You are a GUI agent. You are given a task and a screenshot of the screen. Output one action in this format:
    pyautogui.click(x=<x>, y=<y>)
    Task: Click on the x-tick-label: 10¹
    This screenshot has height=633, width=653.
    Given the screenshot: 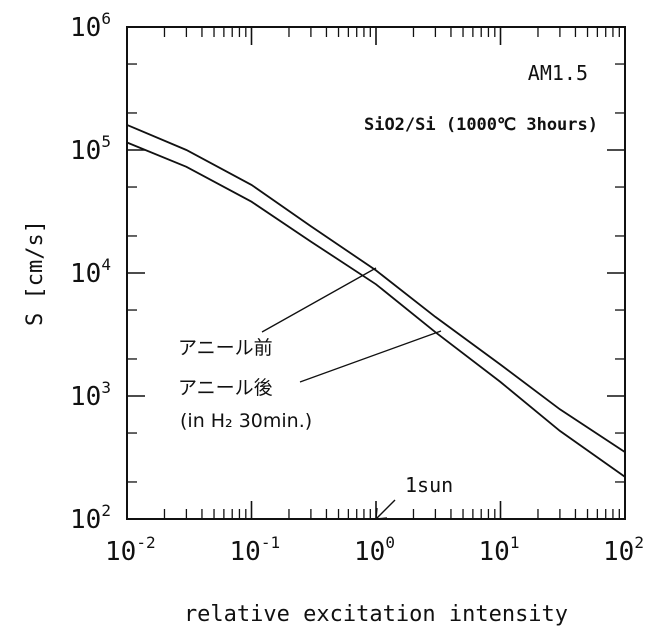 What is the action you would take?
    pyautogui.click(x=499, y=550)
    